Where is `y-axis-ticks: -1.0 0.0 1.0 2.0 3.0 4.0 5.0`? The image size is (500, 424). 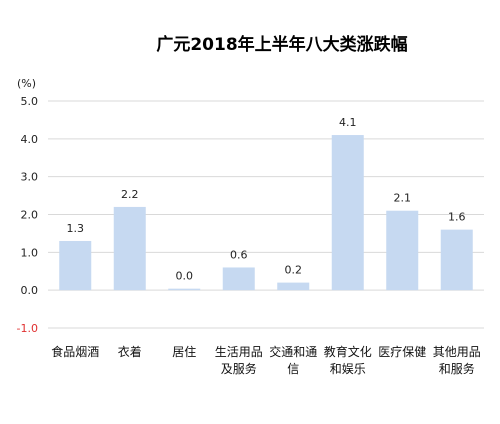
y-axis-ticks: -1.0 0.0 1.0 2.0 3.0 4.0 5.0 is located at coordinates (27, 215).